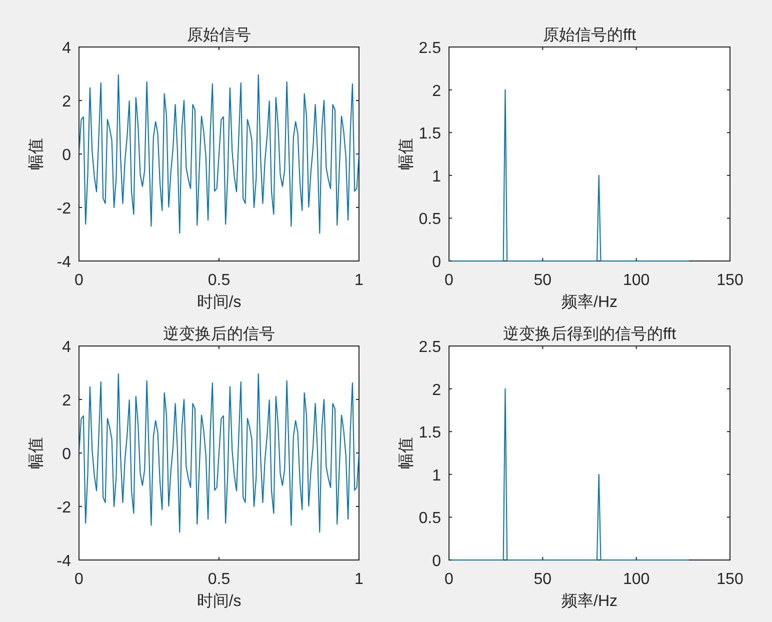 This screenshot has width=772, height=622. Describe the element at coordinates (219, 334) in the screenshot. I see `chart-title: 逆变换后的信号` at that location.